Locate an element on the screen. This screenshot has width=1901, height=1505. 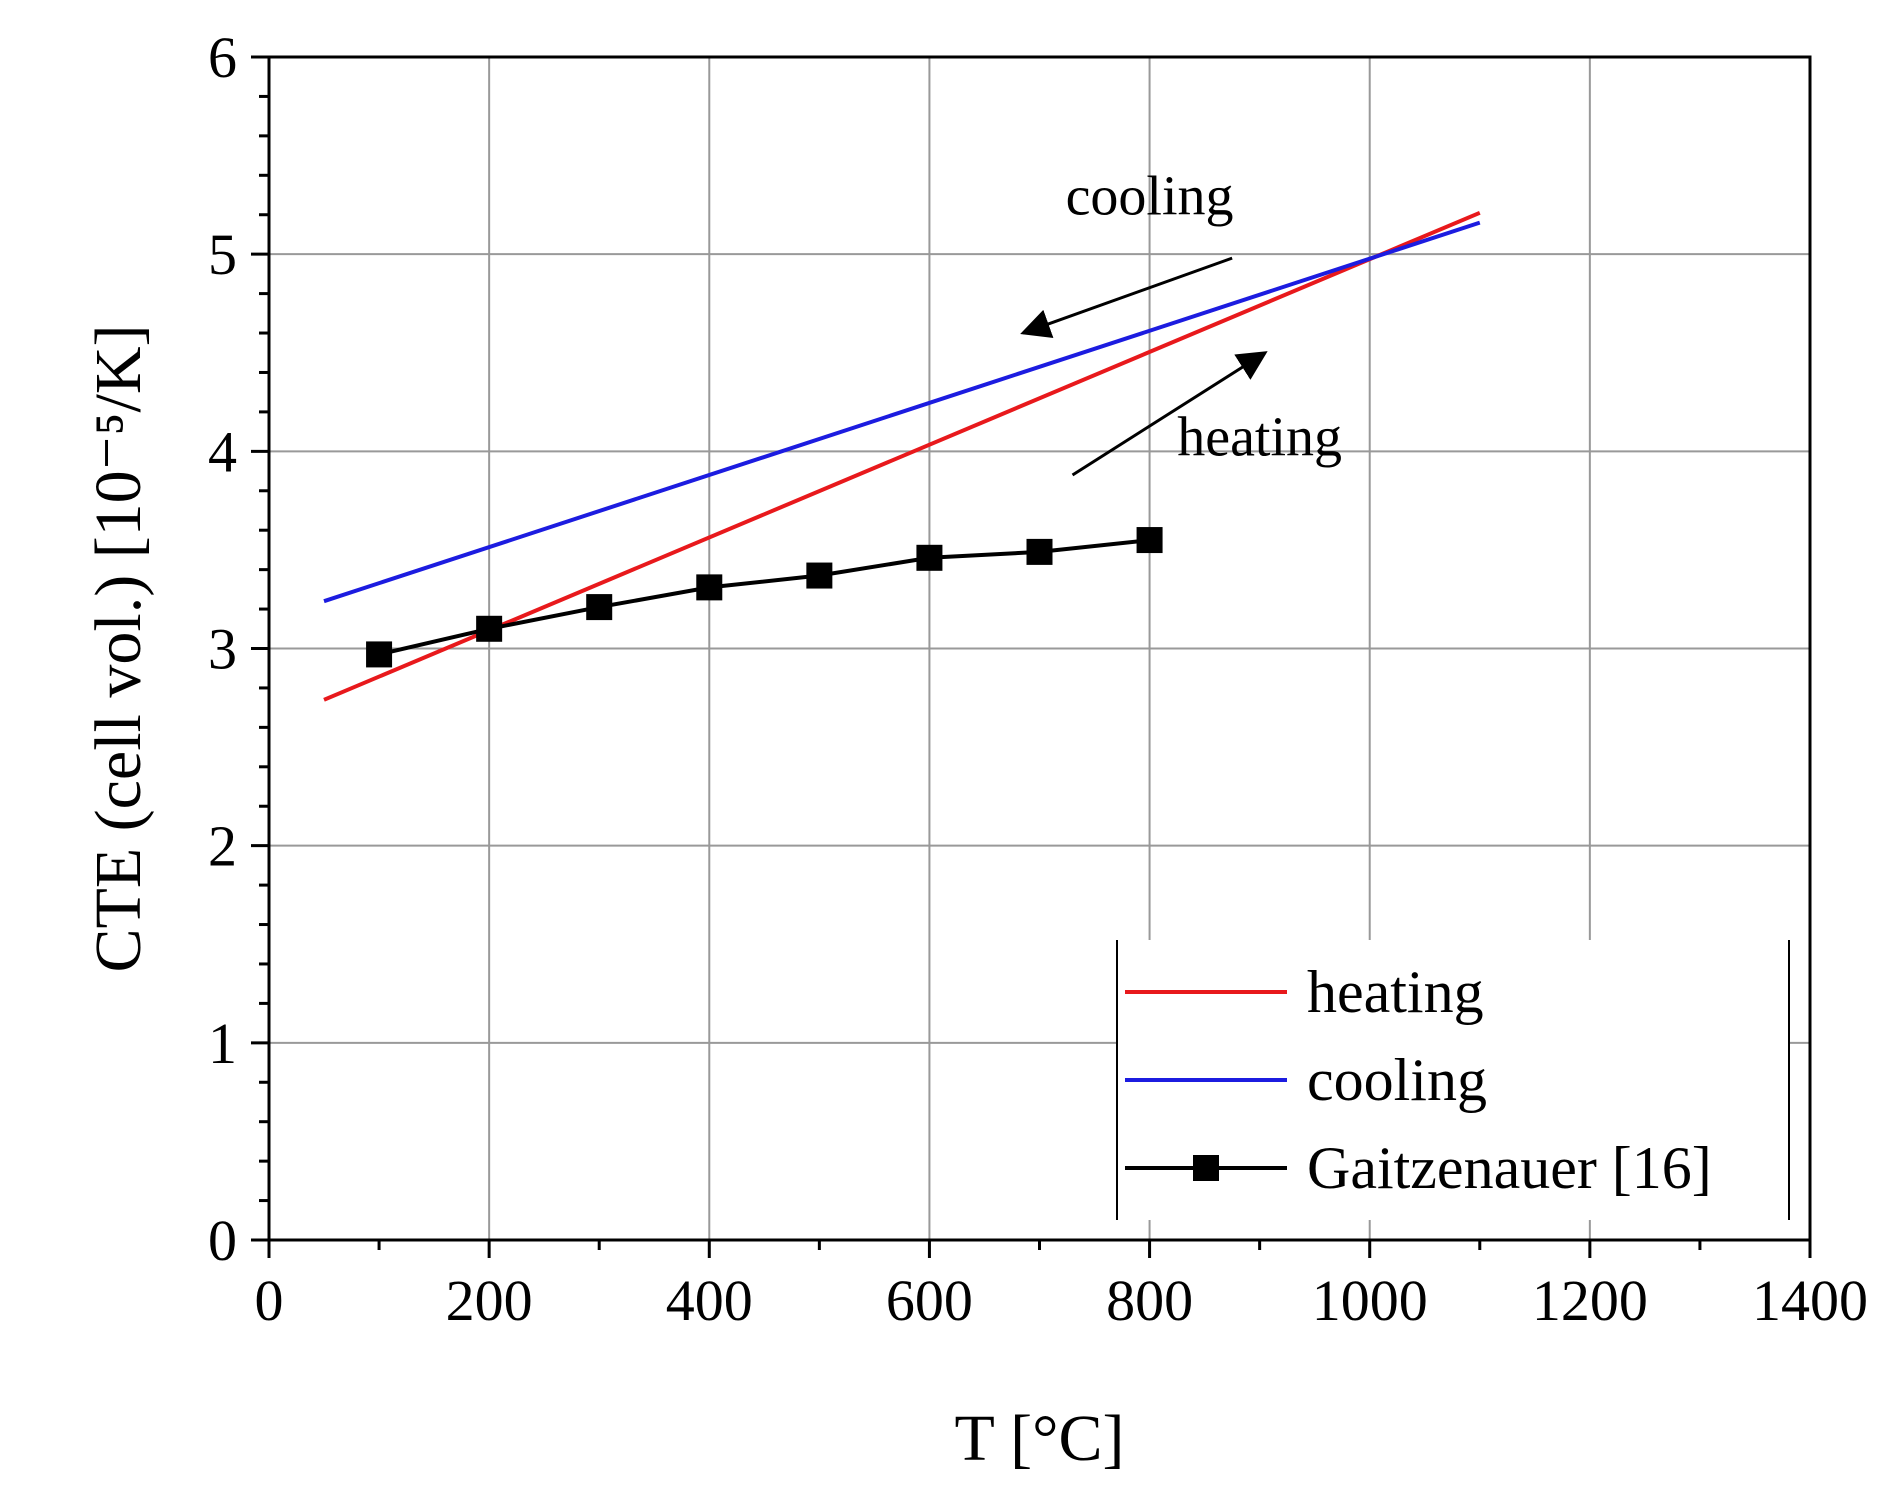
annotation-arrow-heating is located at coordinates (1169, 414).